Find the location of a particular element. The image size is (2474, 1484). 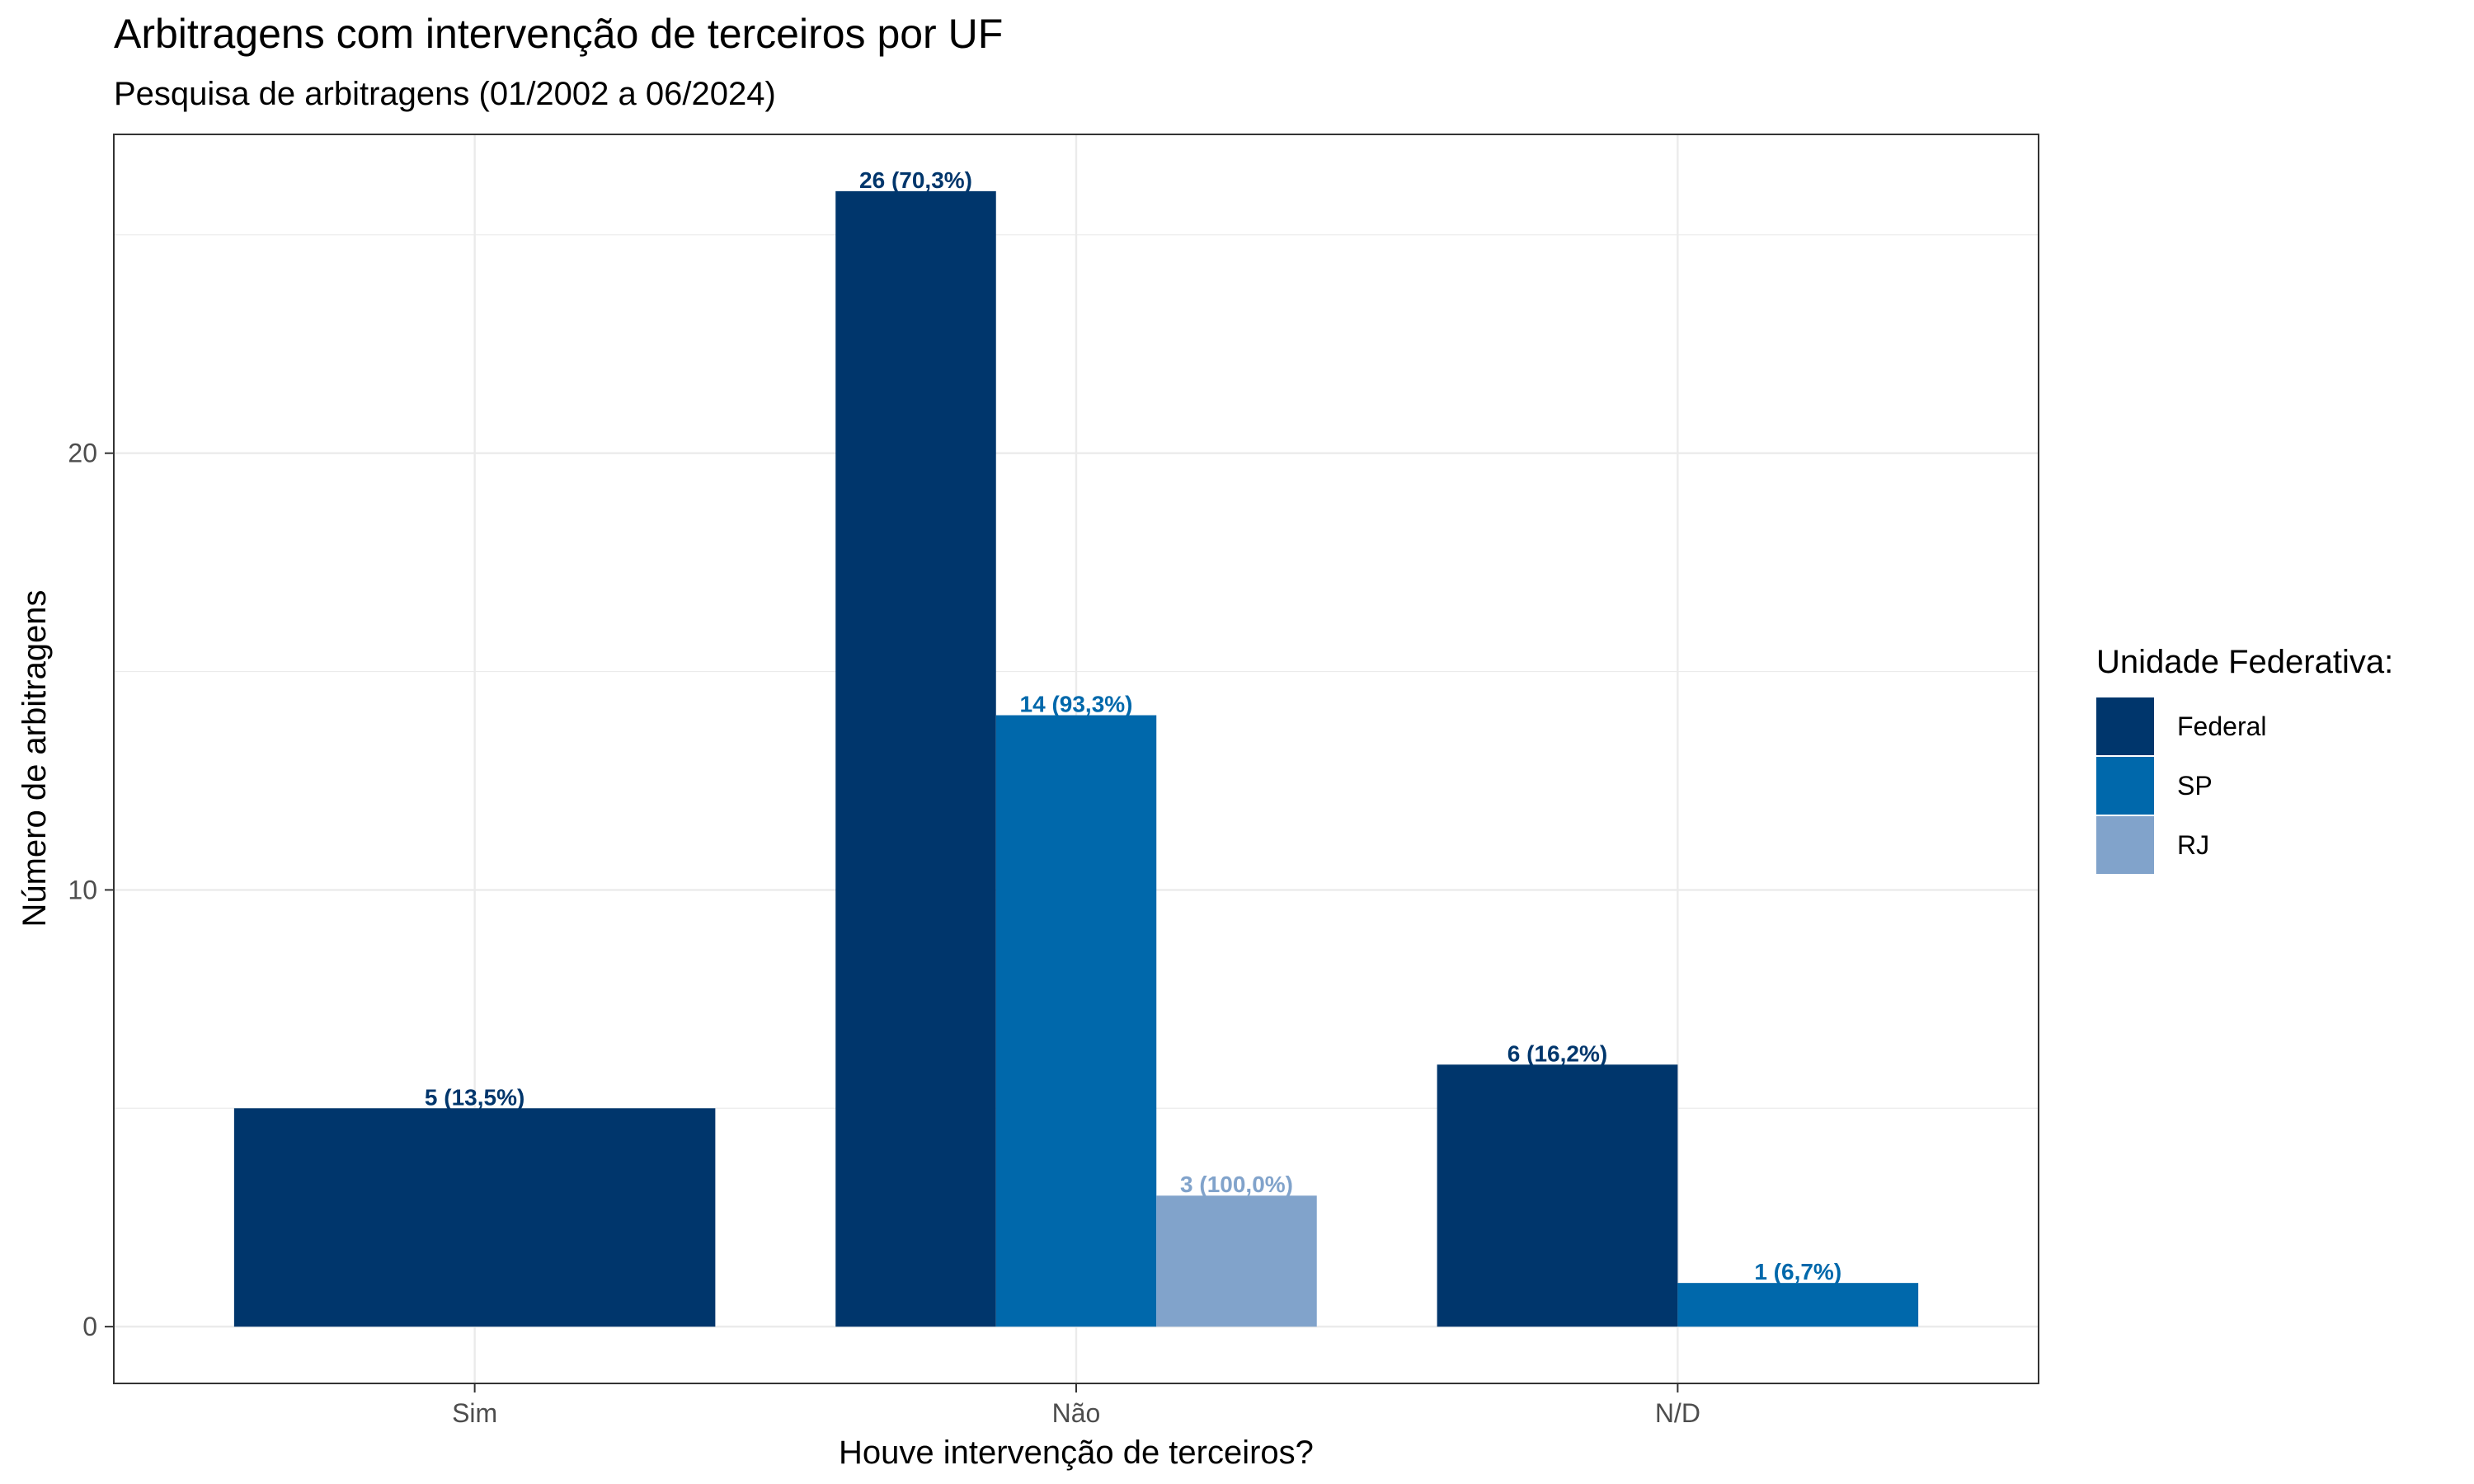

data-label-federal-2: 6 (16,2%) is located at coordinates (1557, 1053).